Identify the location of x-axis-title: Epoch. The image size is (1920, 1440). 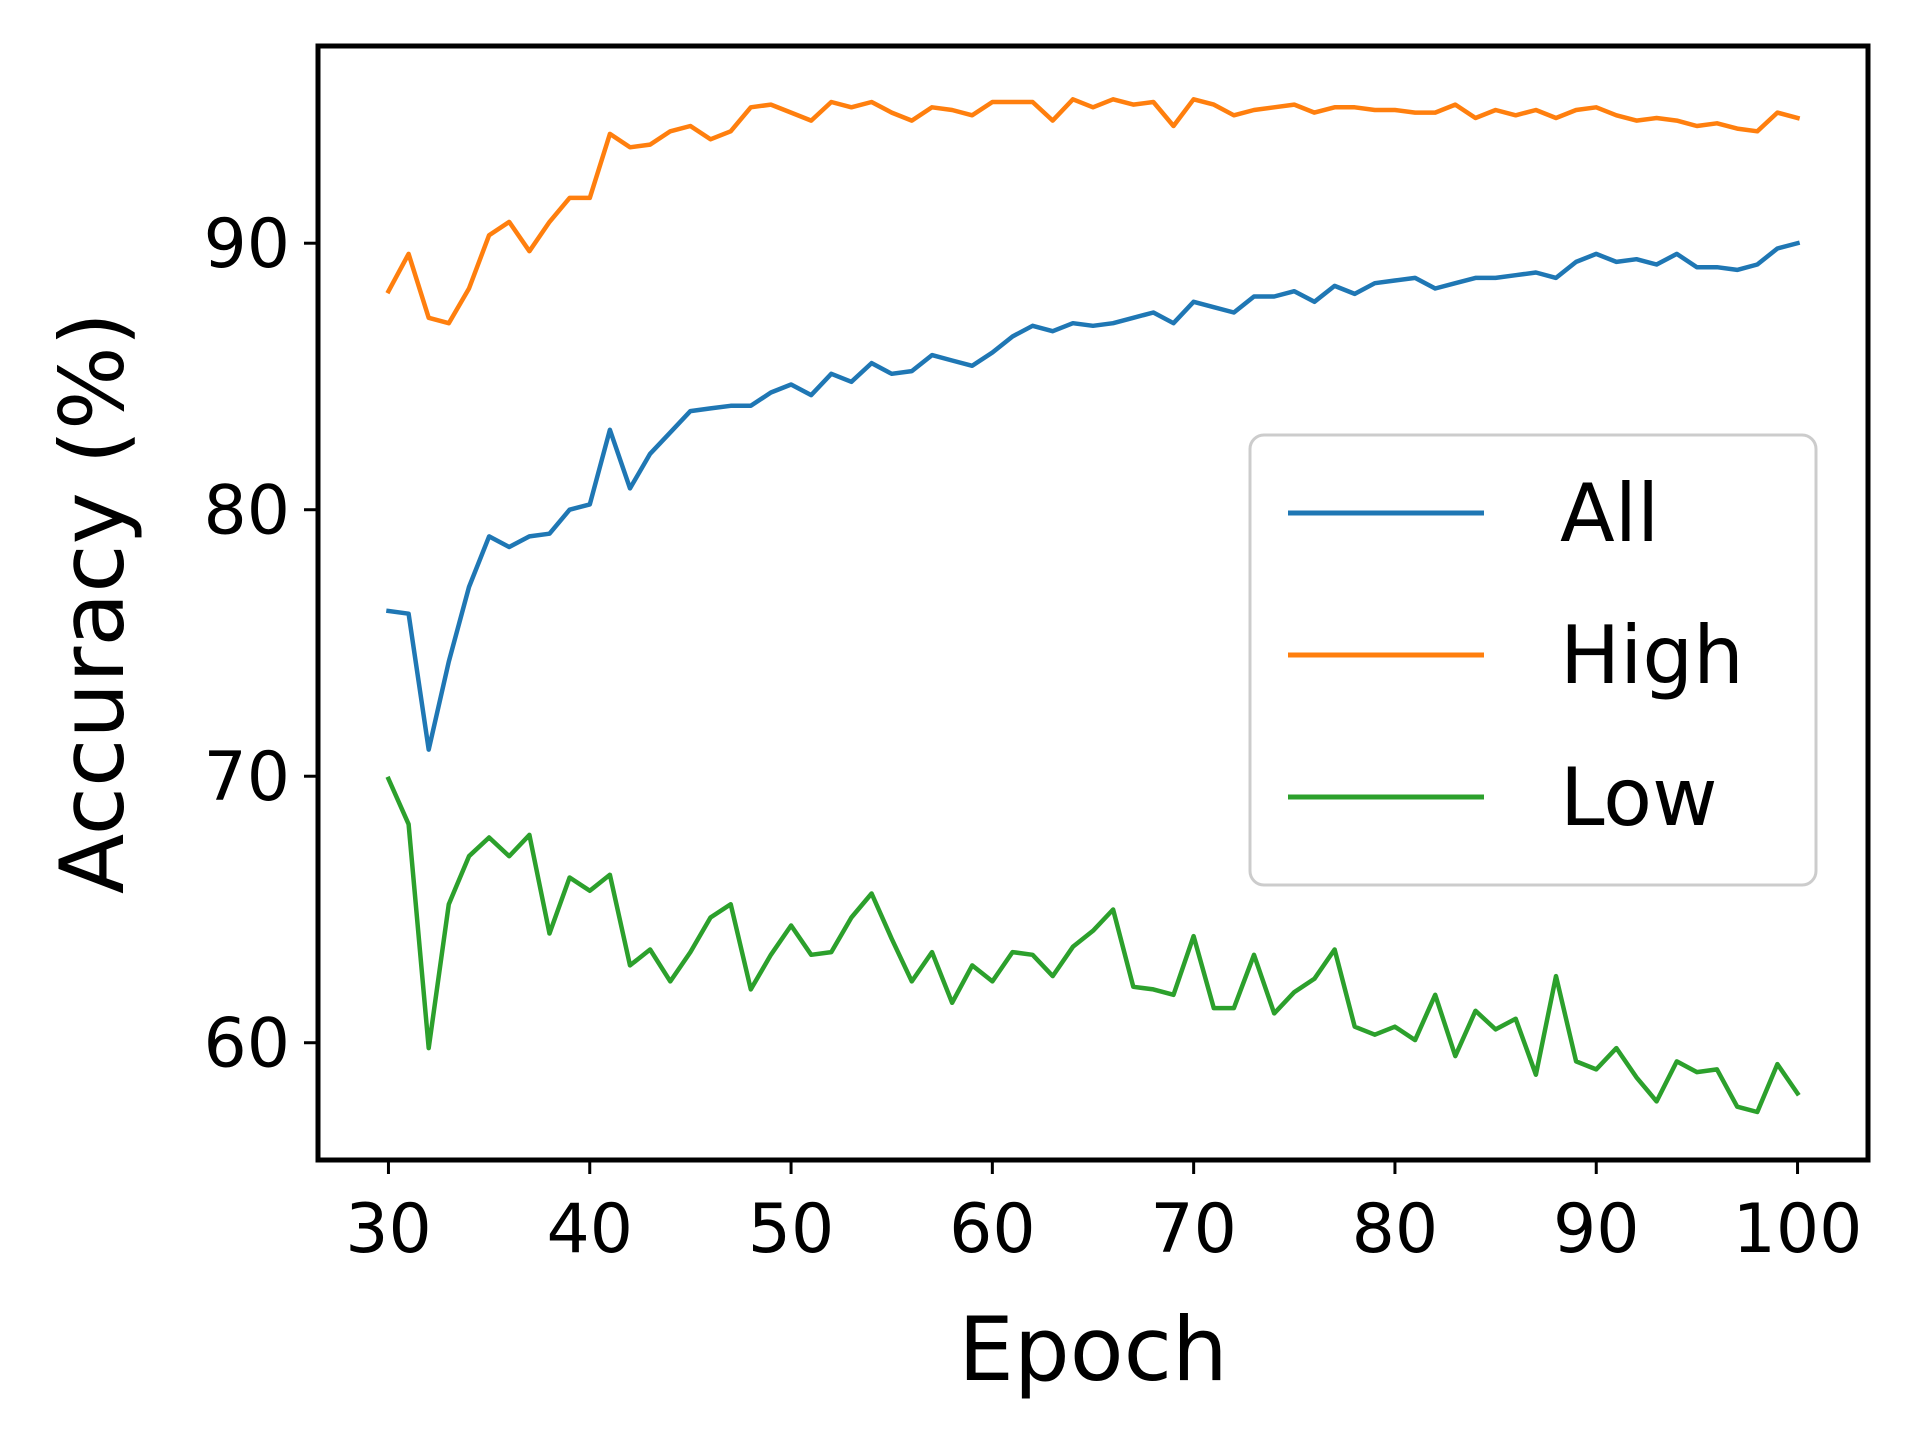
(1092, 1349).